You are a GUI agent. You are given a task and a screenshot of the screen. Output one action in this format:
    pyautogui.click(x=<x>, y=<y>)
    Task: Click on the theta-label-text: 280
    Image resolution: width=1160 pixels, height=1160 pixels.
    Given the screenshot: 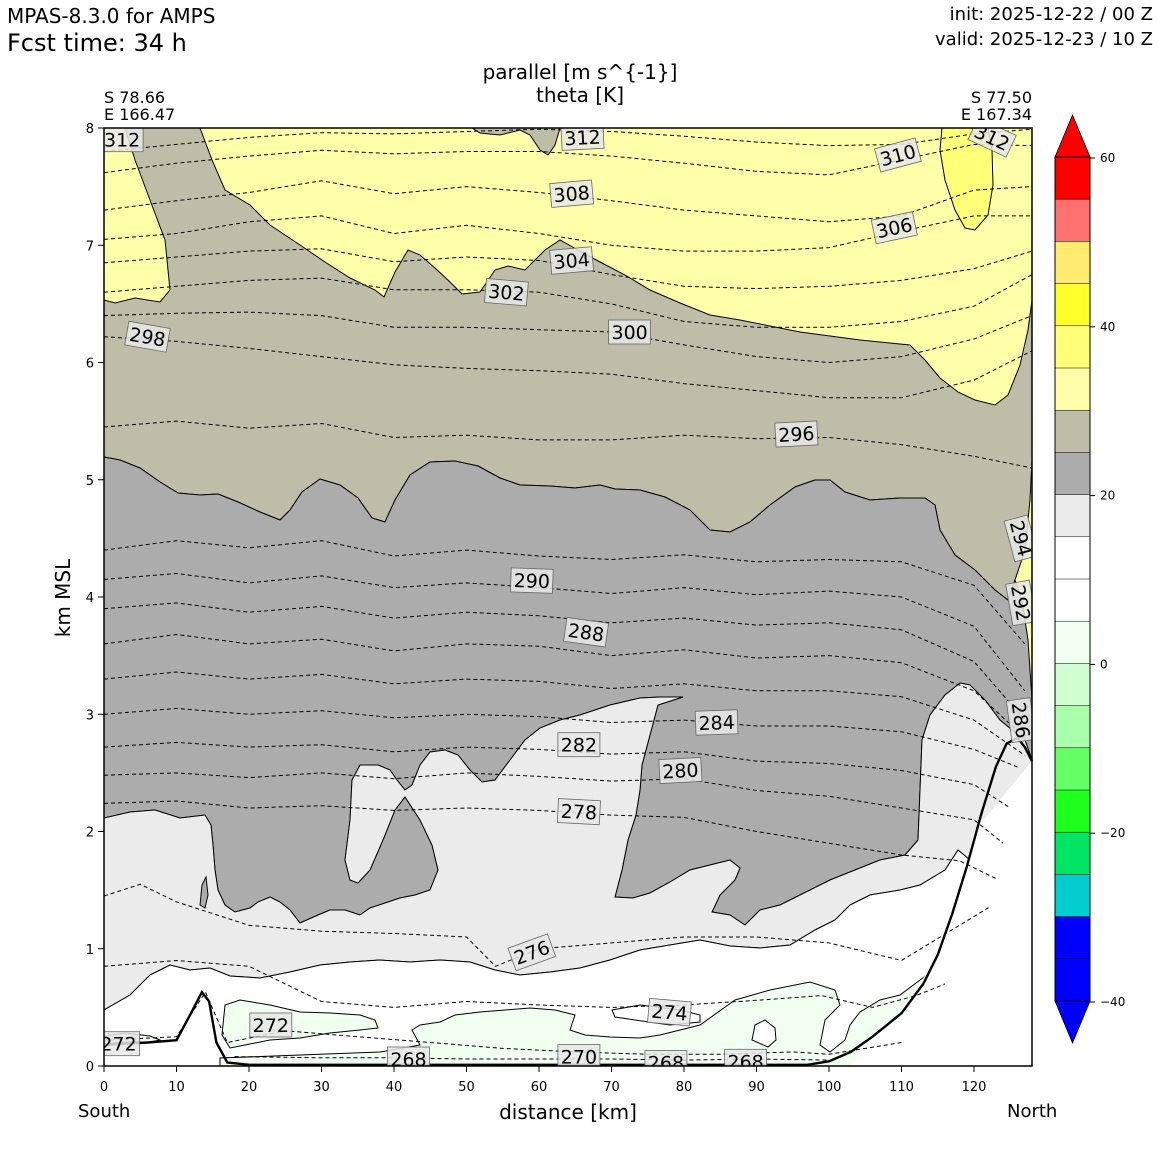 What is the action you would take?
    pyautogui.click(x=680, y=772)
    